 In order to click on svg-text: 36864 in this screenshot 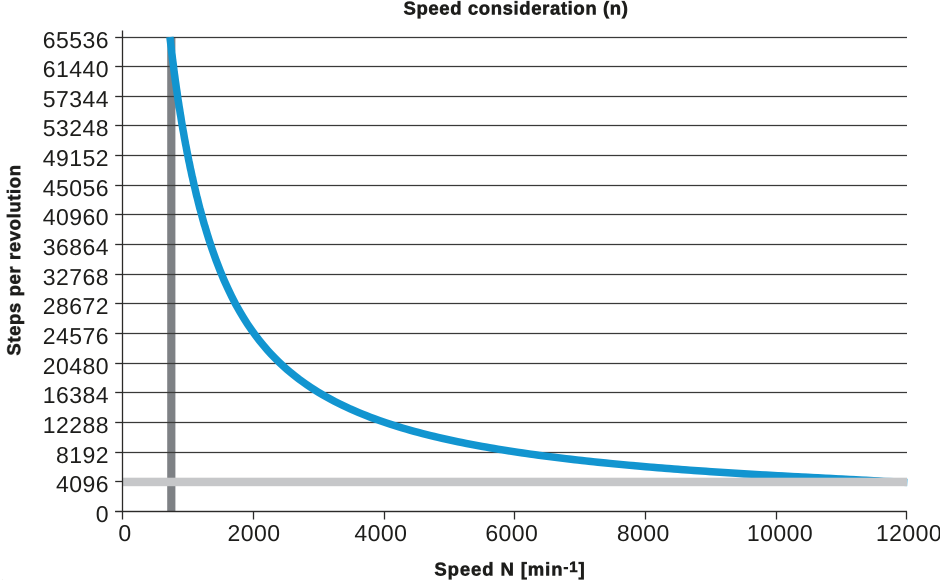, I will do `click(76, 247)`.